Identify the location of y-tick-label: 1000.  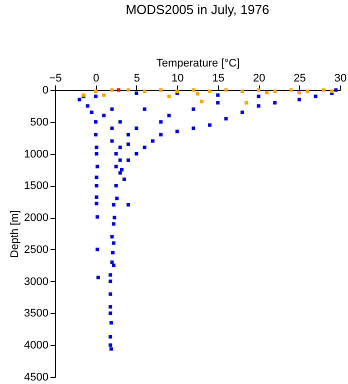
(36, 154).